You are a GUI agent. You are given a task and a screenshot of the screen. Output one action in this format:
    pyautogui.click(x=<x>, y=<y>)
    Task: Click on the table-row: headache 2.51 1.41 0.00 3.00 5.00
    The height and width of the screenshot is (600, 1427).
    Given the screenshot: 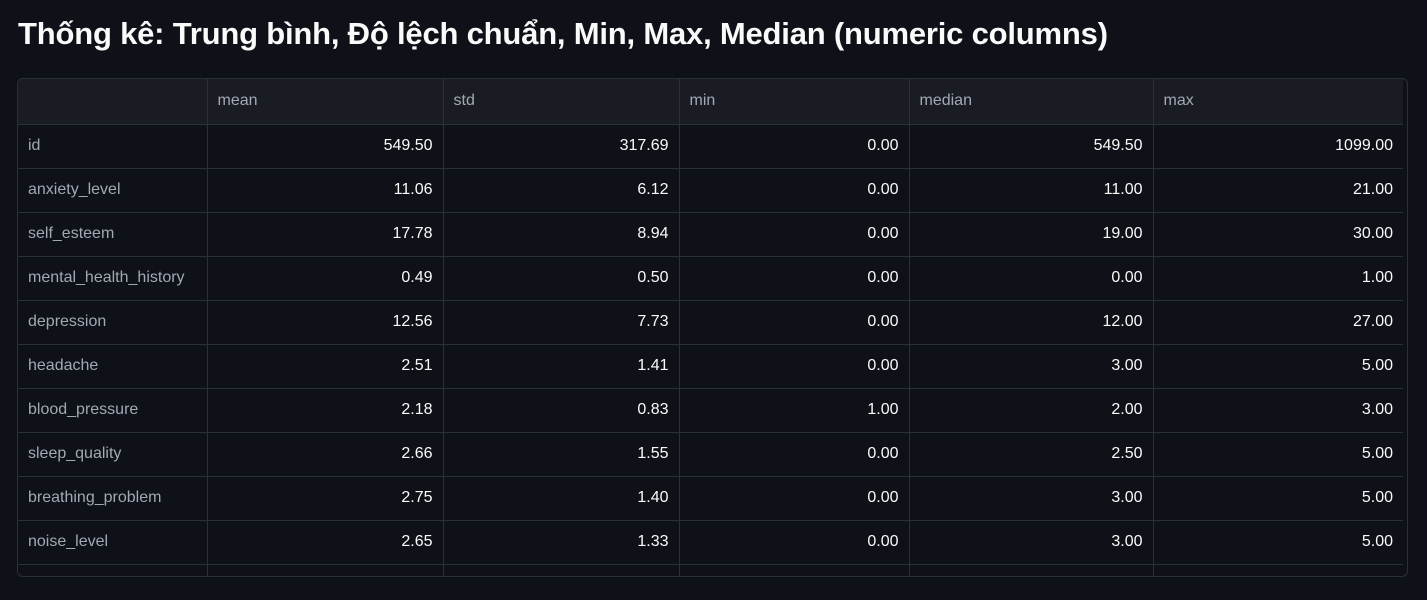 What is the action you would take?
    pyautogui.click(x=710, y=366)
    